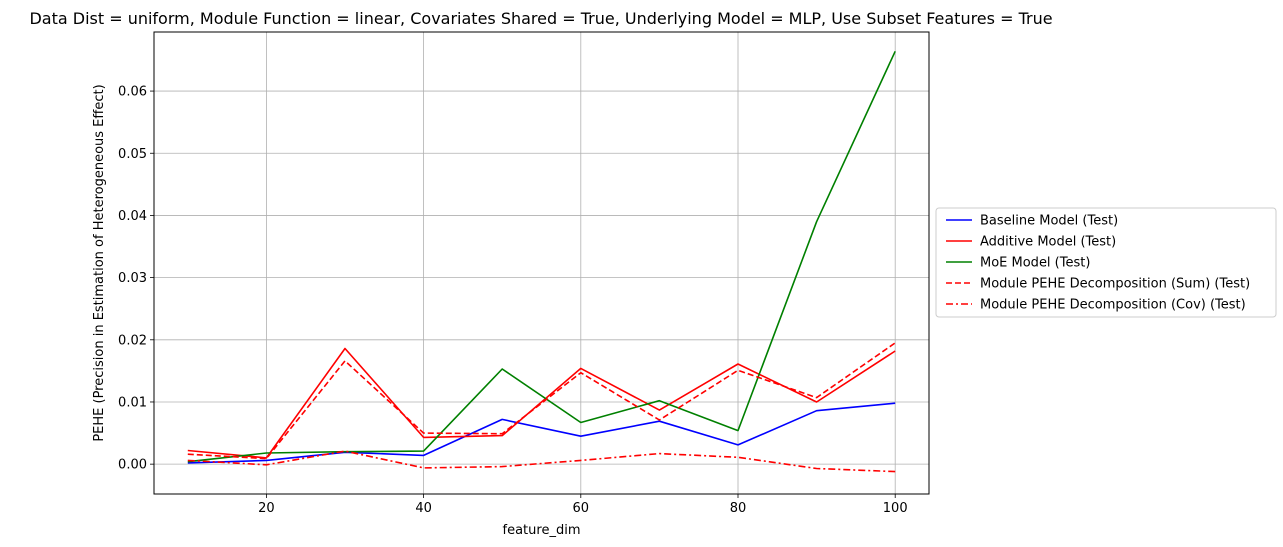 Image resolution: width=1283 pixels, height=547 pixels. What do you see at coordinates (1115, 284) in the screenshot?
I see `legend-entry-label: Module PEHE Decomposition (Sum) (Test)` at bounding box center [1115, 284].